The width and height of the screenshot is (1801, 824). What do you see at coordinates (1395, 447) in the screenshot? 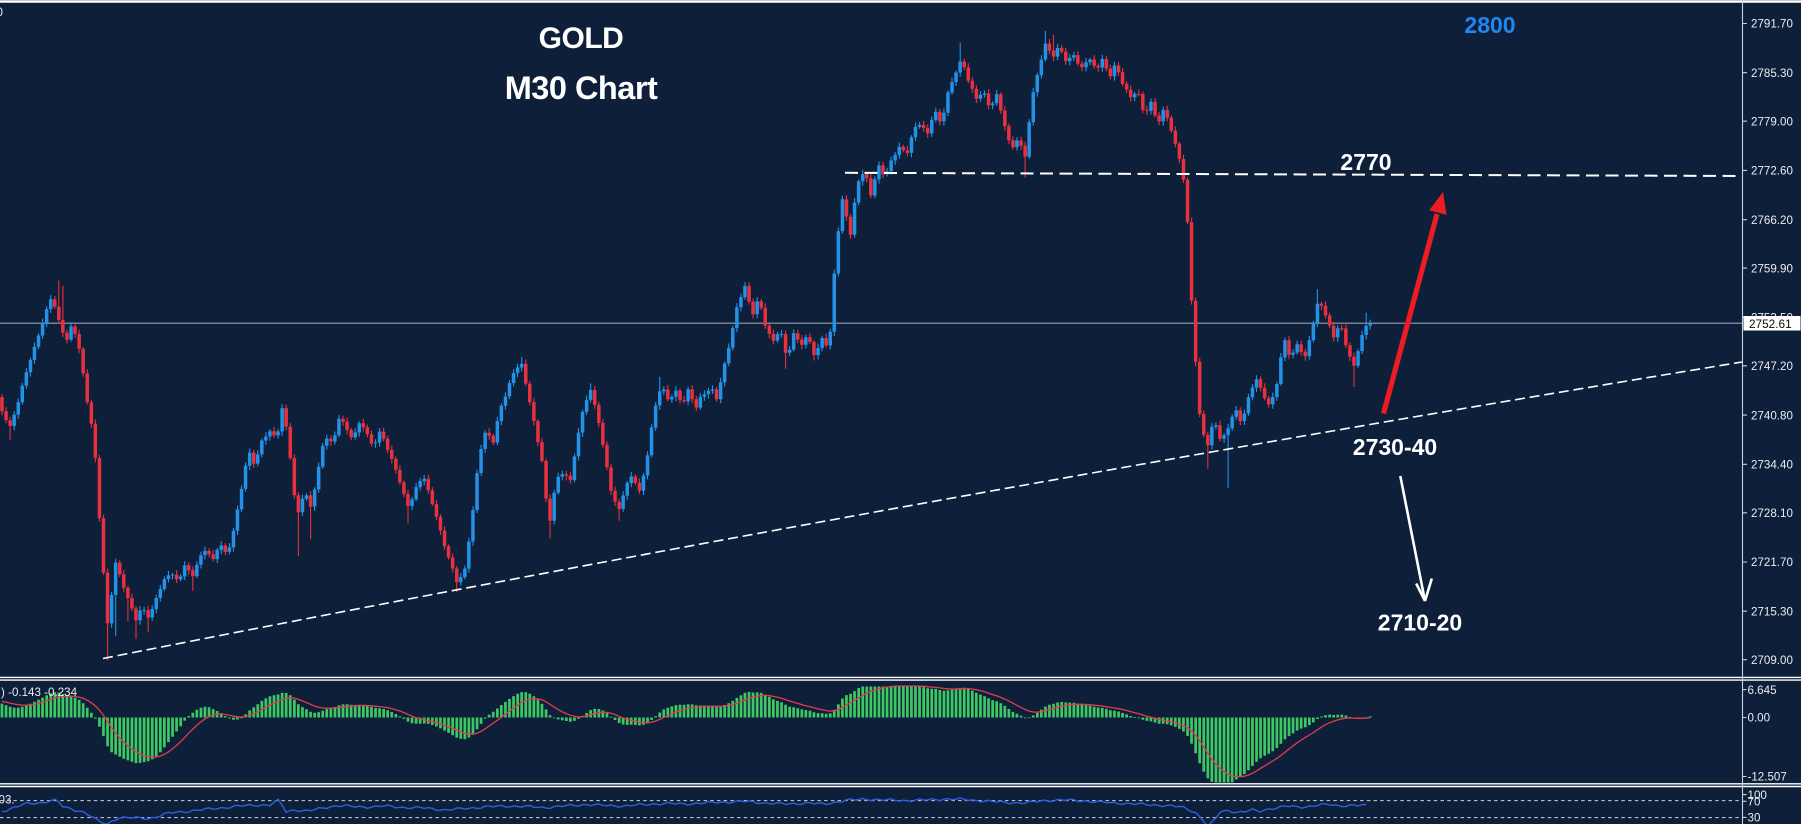
I see `svg-text: 2730-40` at bounding box center [1395, 447].